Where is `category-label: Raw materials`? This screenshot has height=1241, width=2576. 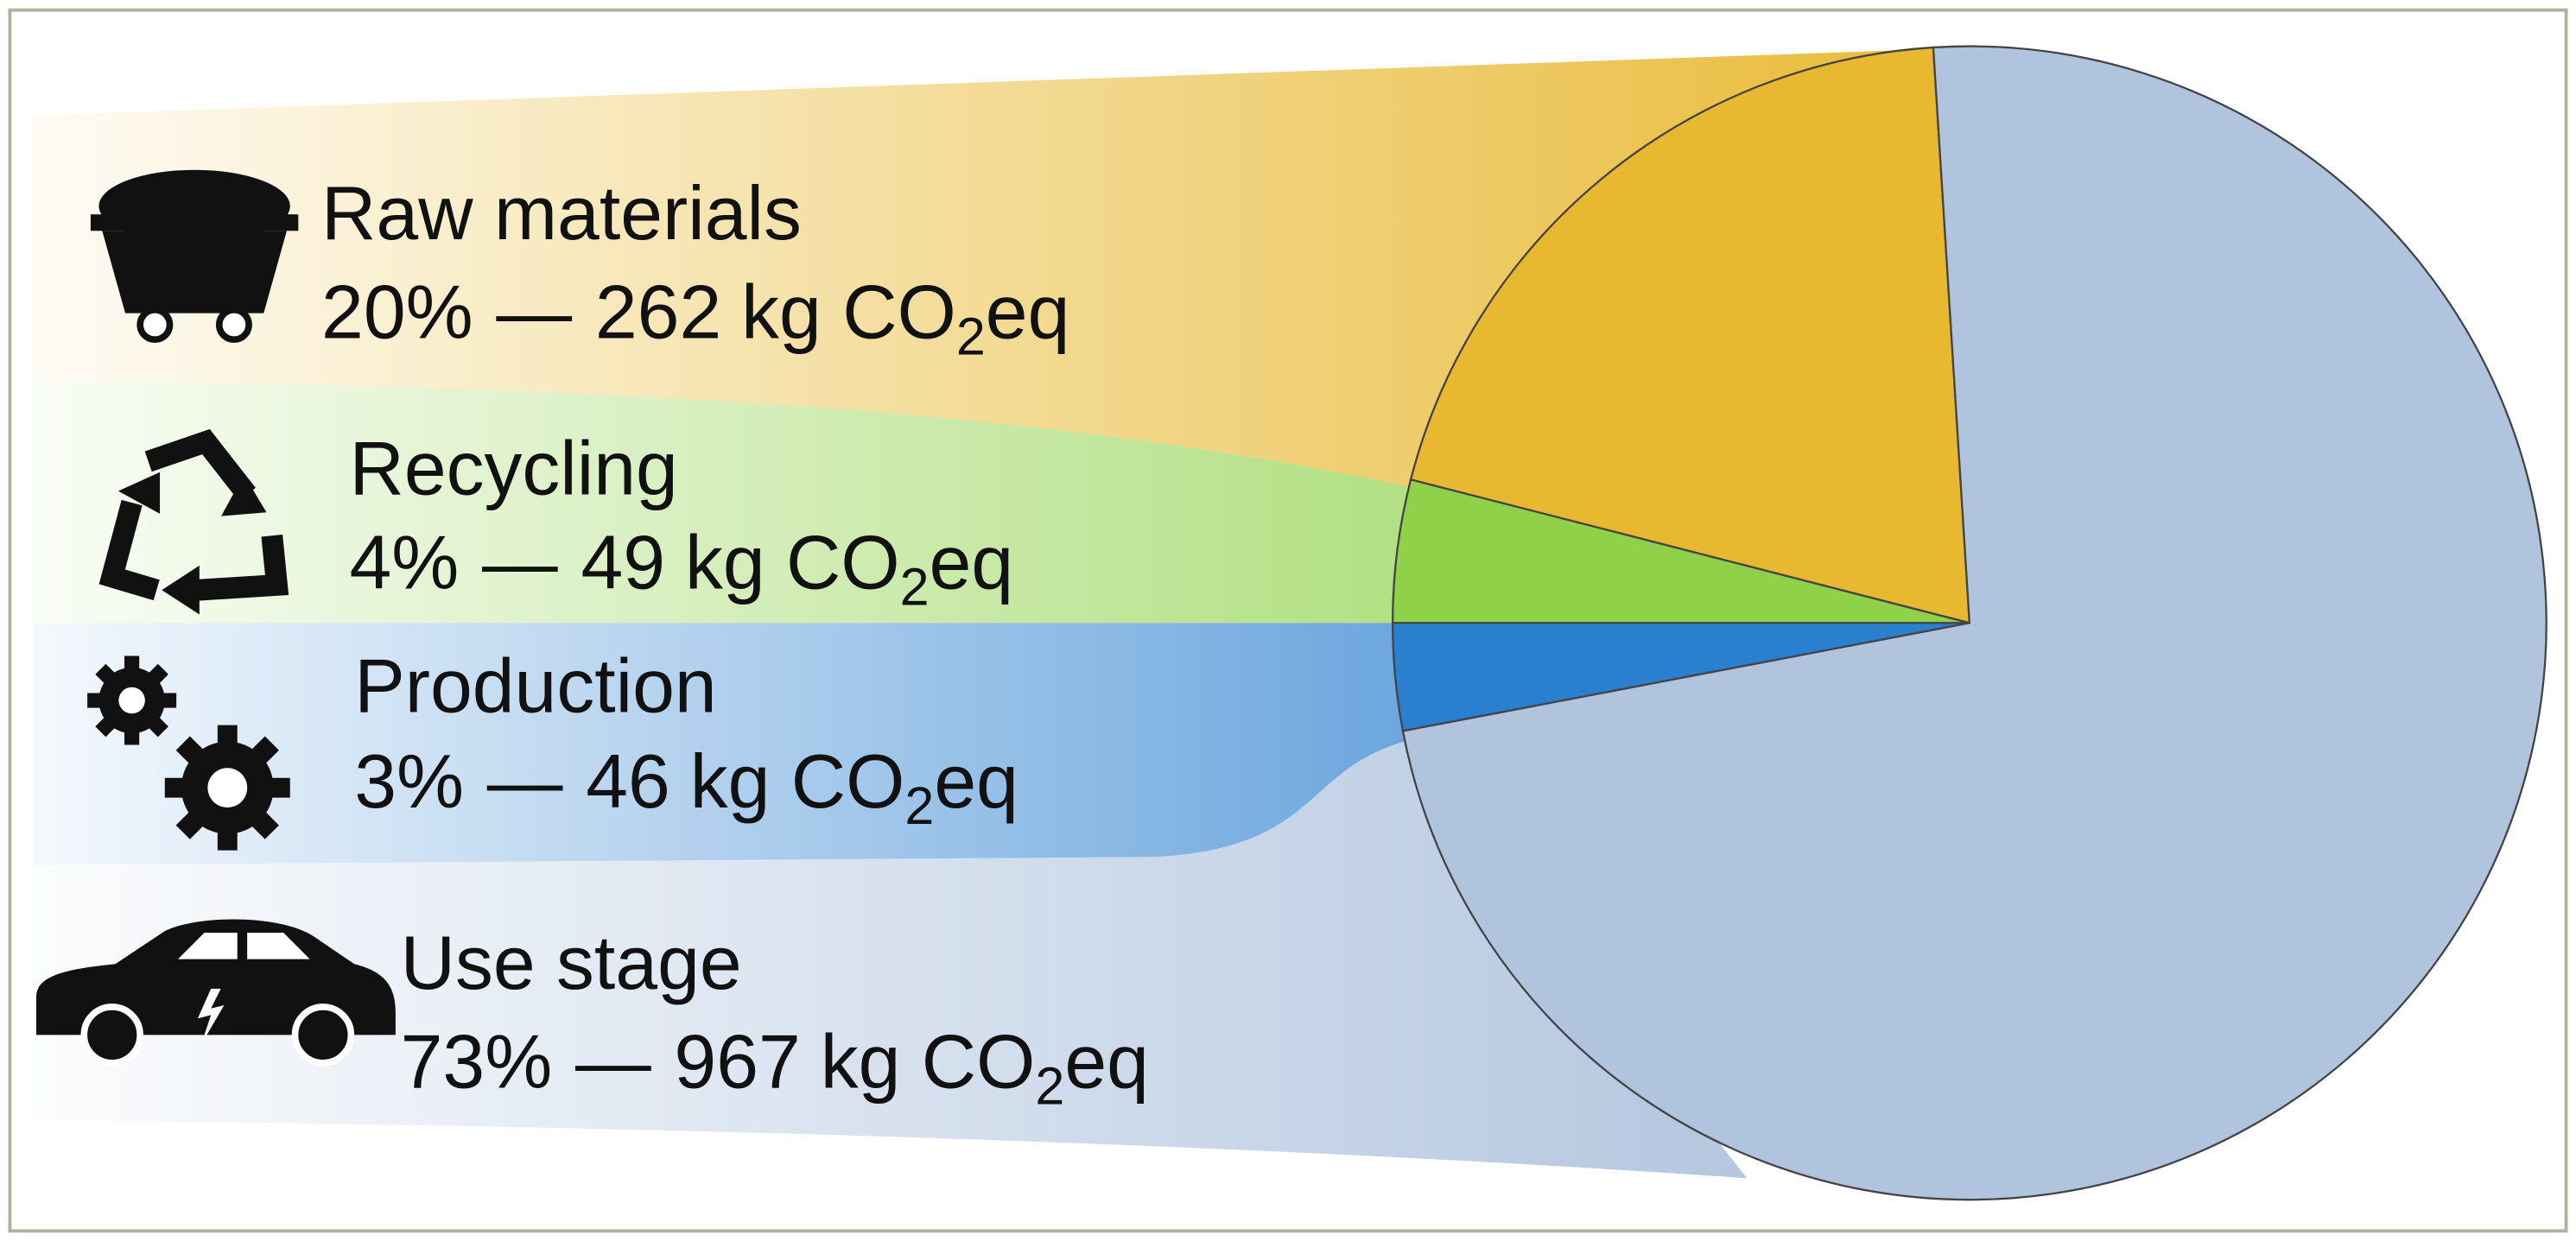
category-label: Raw materials is located at coordinates (561, 213).